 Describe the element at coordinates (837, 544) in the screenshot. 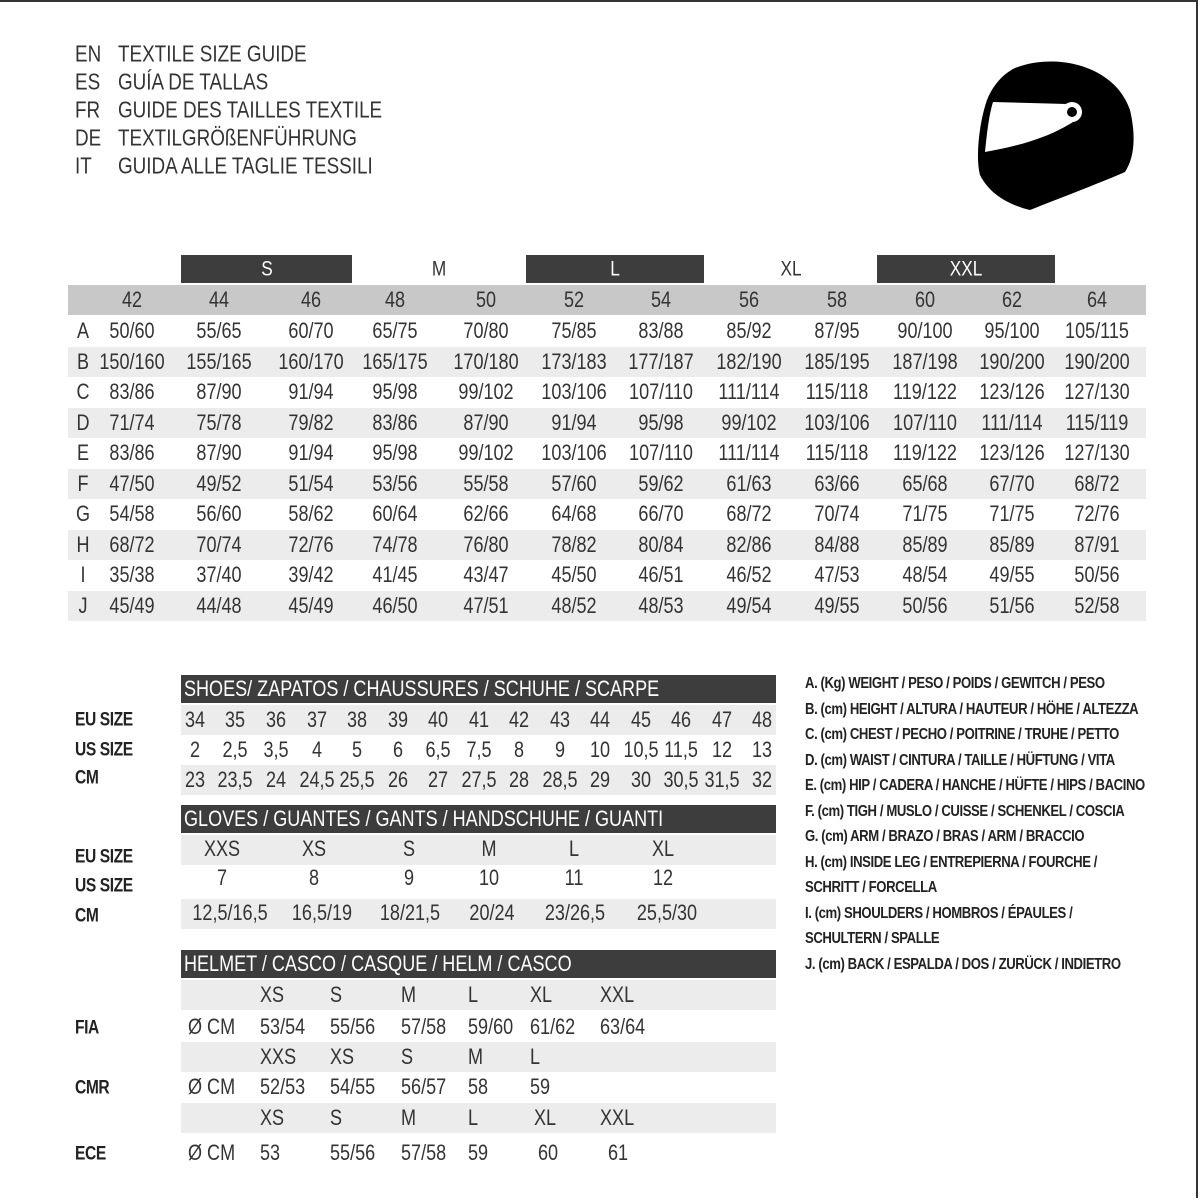

I see `table-cell: 84/88` at that location.